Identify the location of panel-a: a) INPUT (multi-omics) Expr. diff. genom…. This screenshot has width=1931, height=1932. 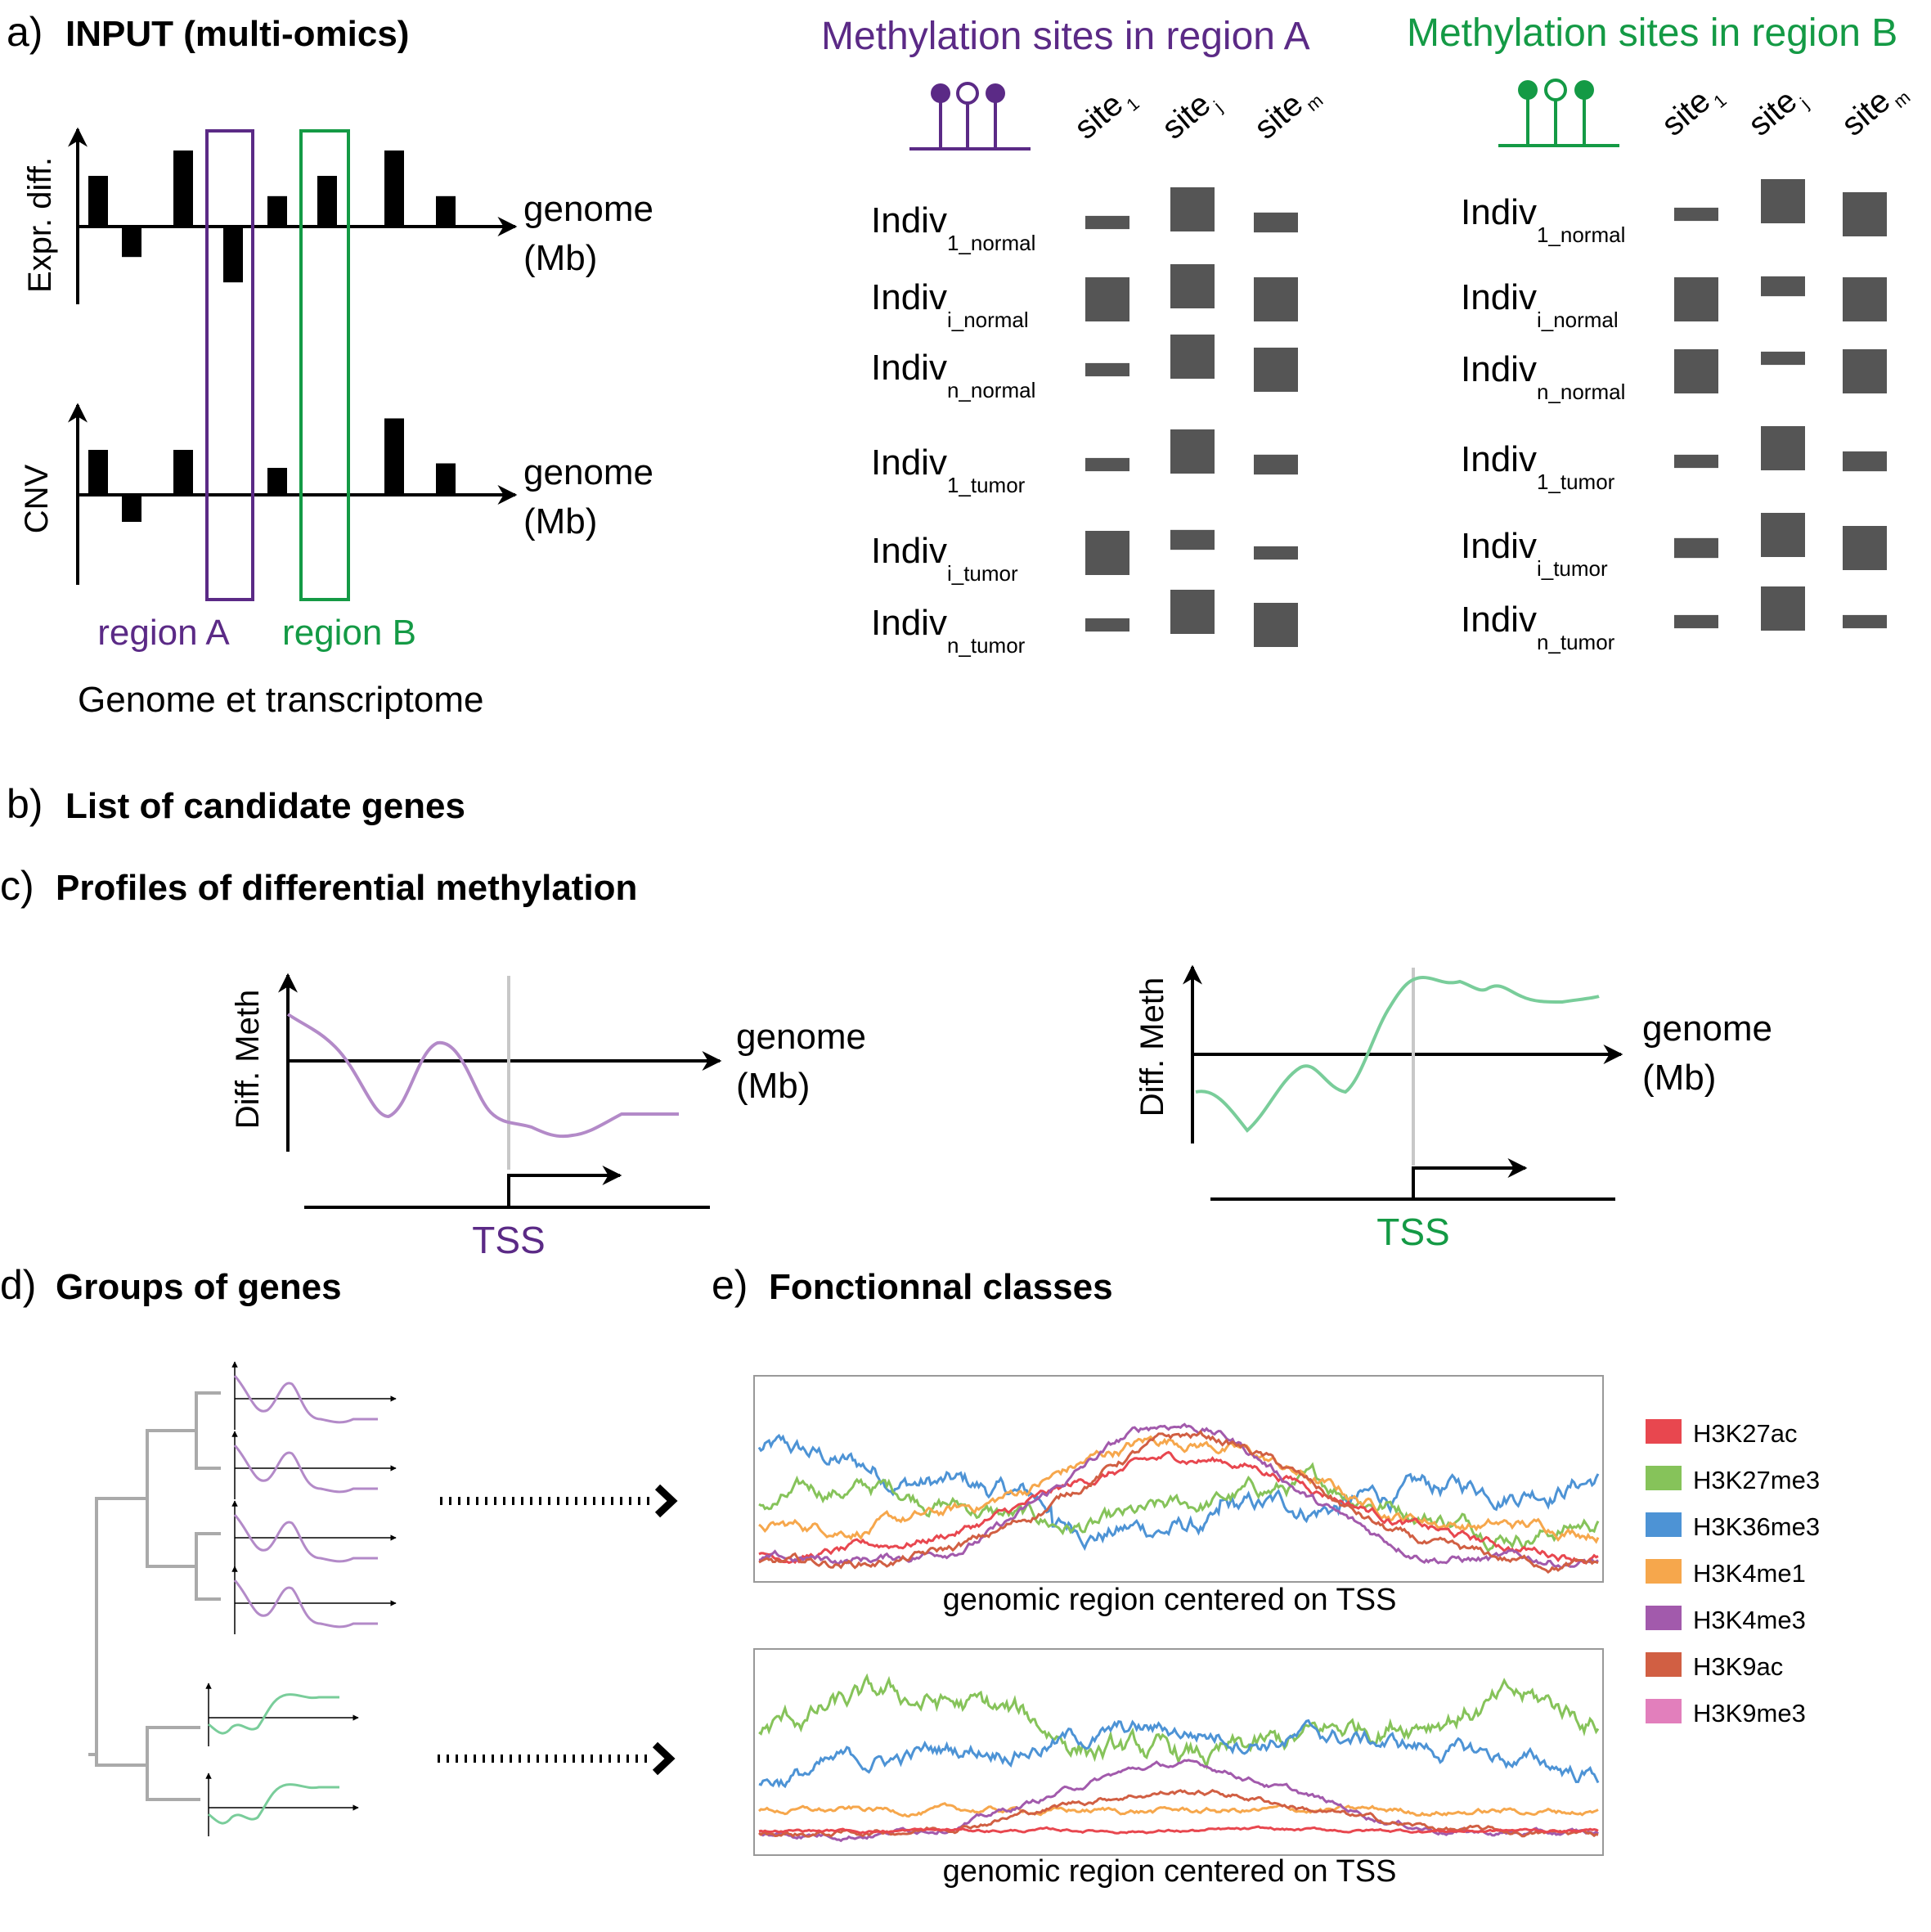
(330, 365).